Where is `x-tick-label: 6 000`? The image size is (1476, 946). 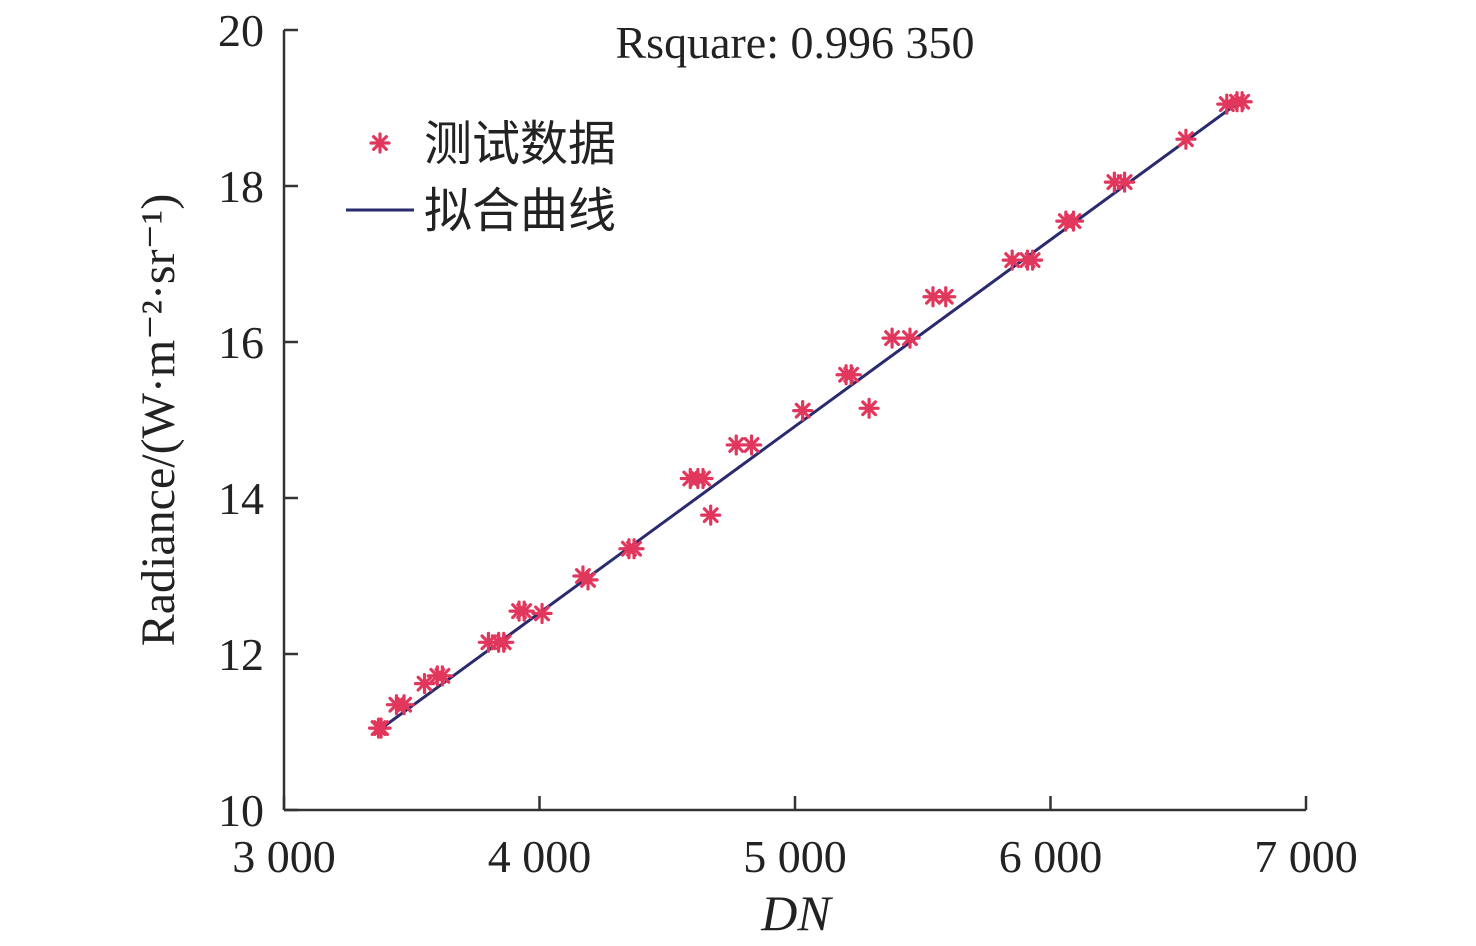 x-tick-label: 6 000 is located at coordinates (1051, 856).